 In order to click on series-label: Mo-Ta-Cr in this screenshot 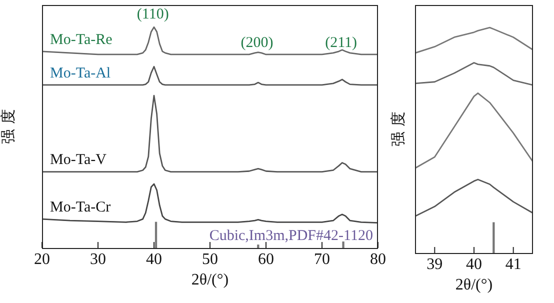, I will do `click(80, 208)`.